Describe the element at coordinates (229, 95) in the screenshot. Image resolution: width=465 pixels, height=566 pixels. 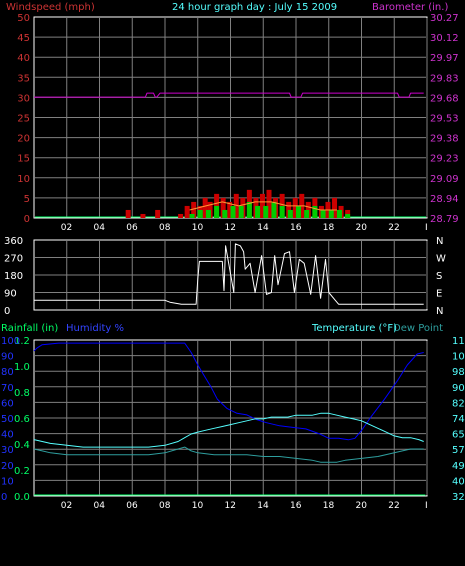
I see `barometer-line` at that location.